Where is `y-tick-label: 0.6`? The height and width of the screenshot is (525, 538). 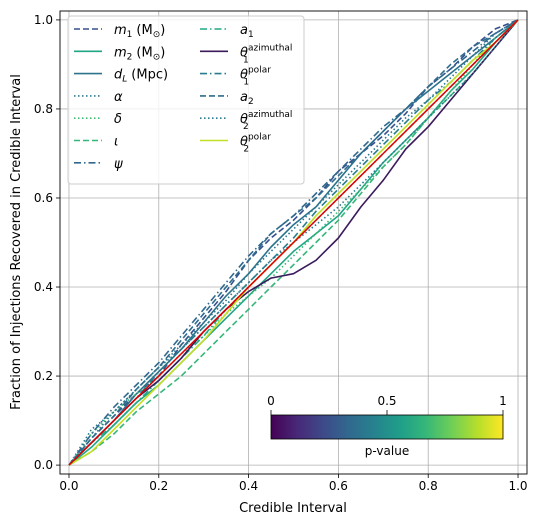
y-tick-label: 0.6 is located at coordinates (43, 198).